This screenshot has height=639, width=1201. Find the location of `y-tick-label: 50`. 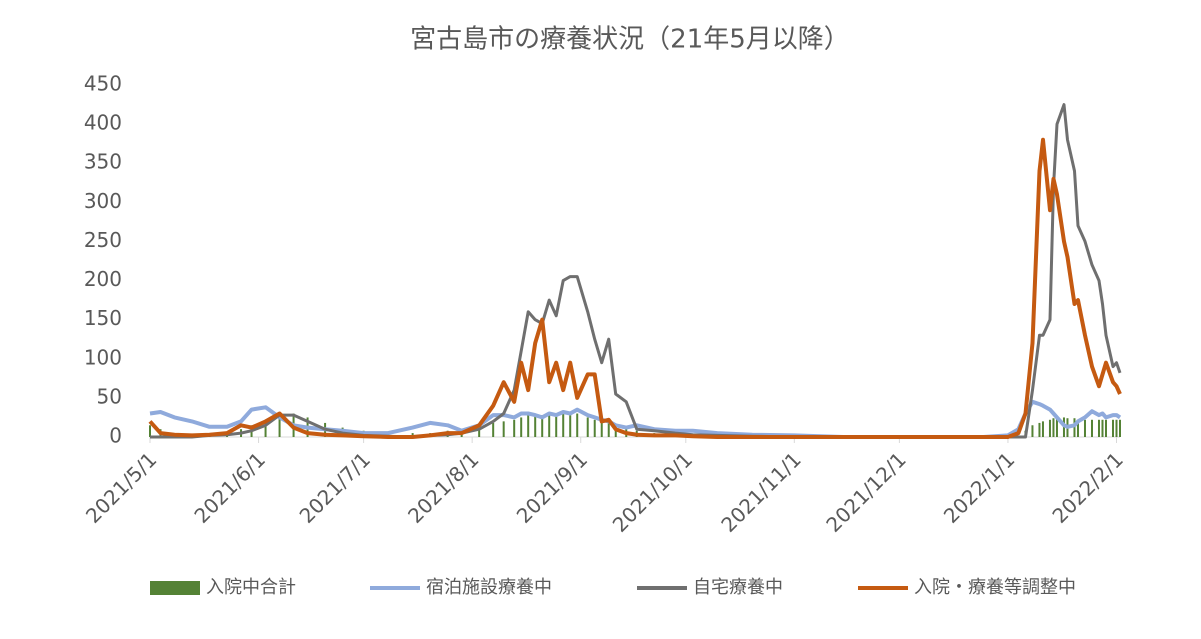

y-tick-label: 50 is located at coordinates (109, 396).